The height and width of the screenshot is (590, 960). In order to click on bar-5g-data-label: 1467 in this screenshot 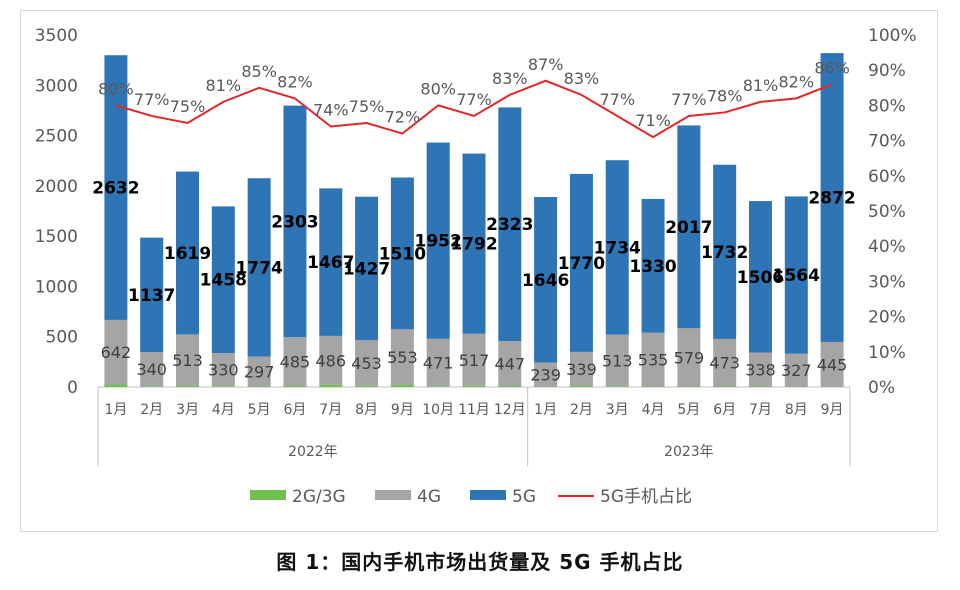, I will do `click(330, 263)`.